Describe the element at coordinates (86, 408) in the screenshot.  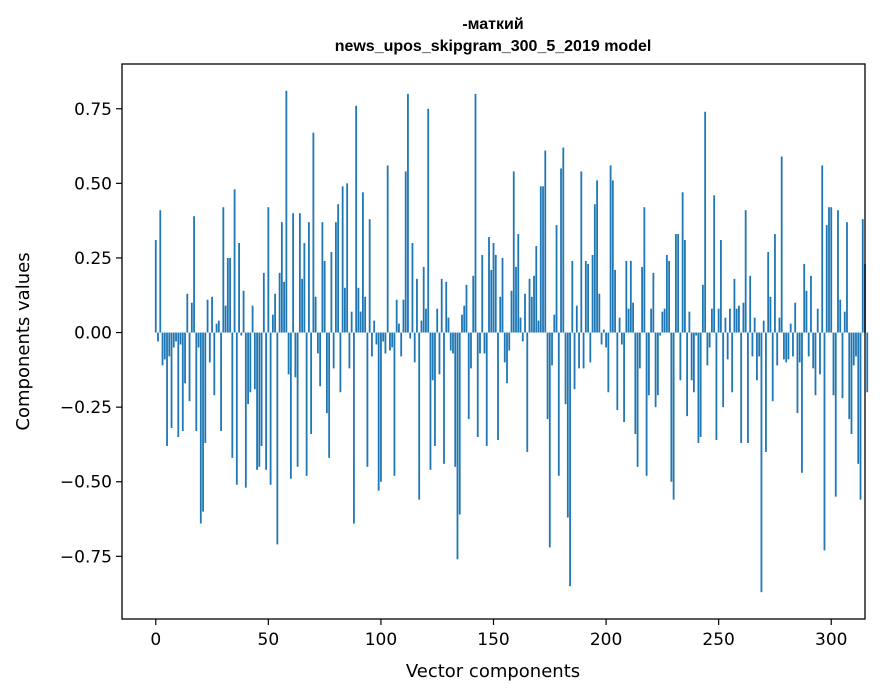
I see `y-tick-label: −0.25` at that location.